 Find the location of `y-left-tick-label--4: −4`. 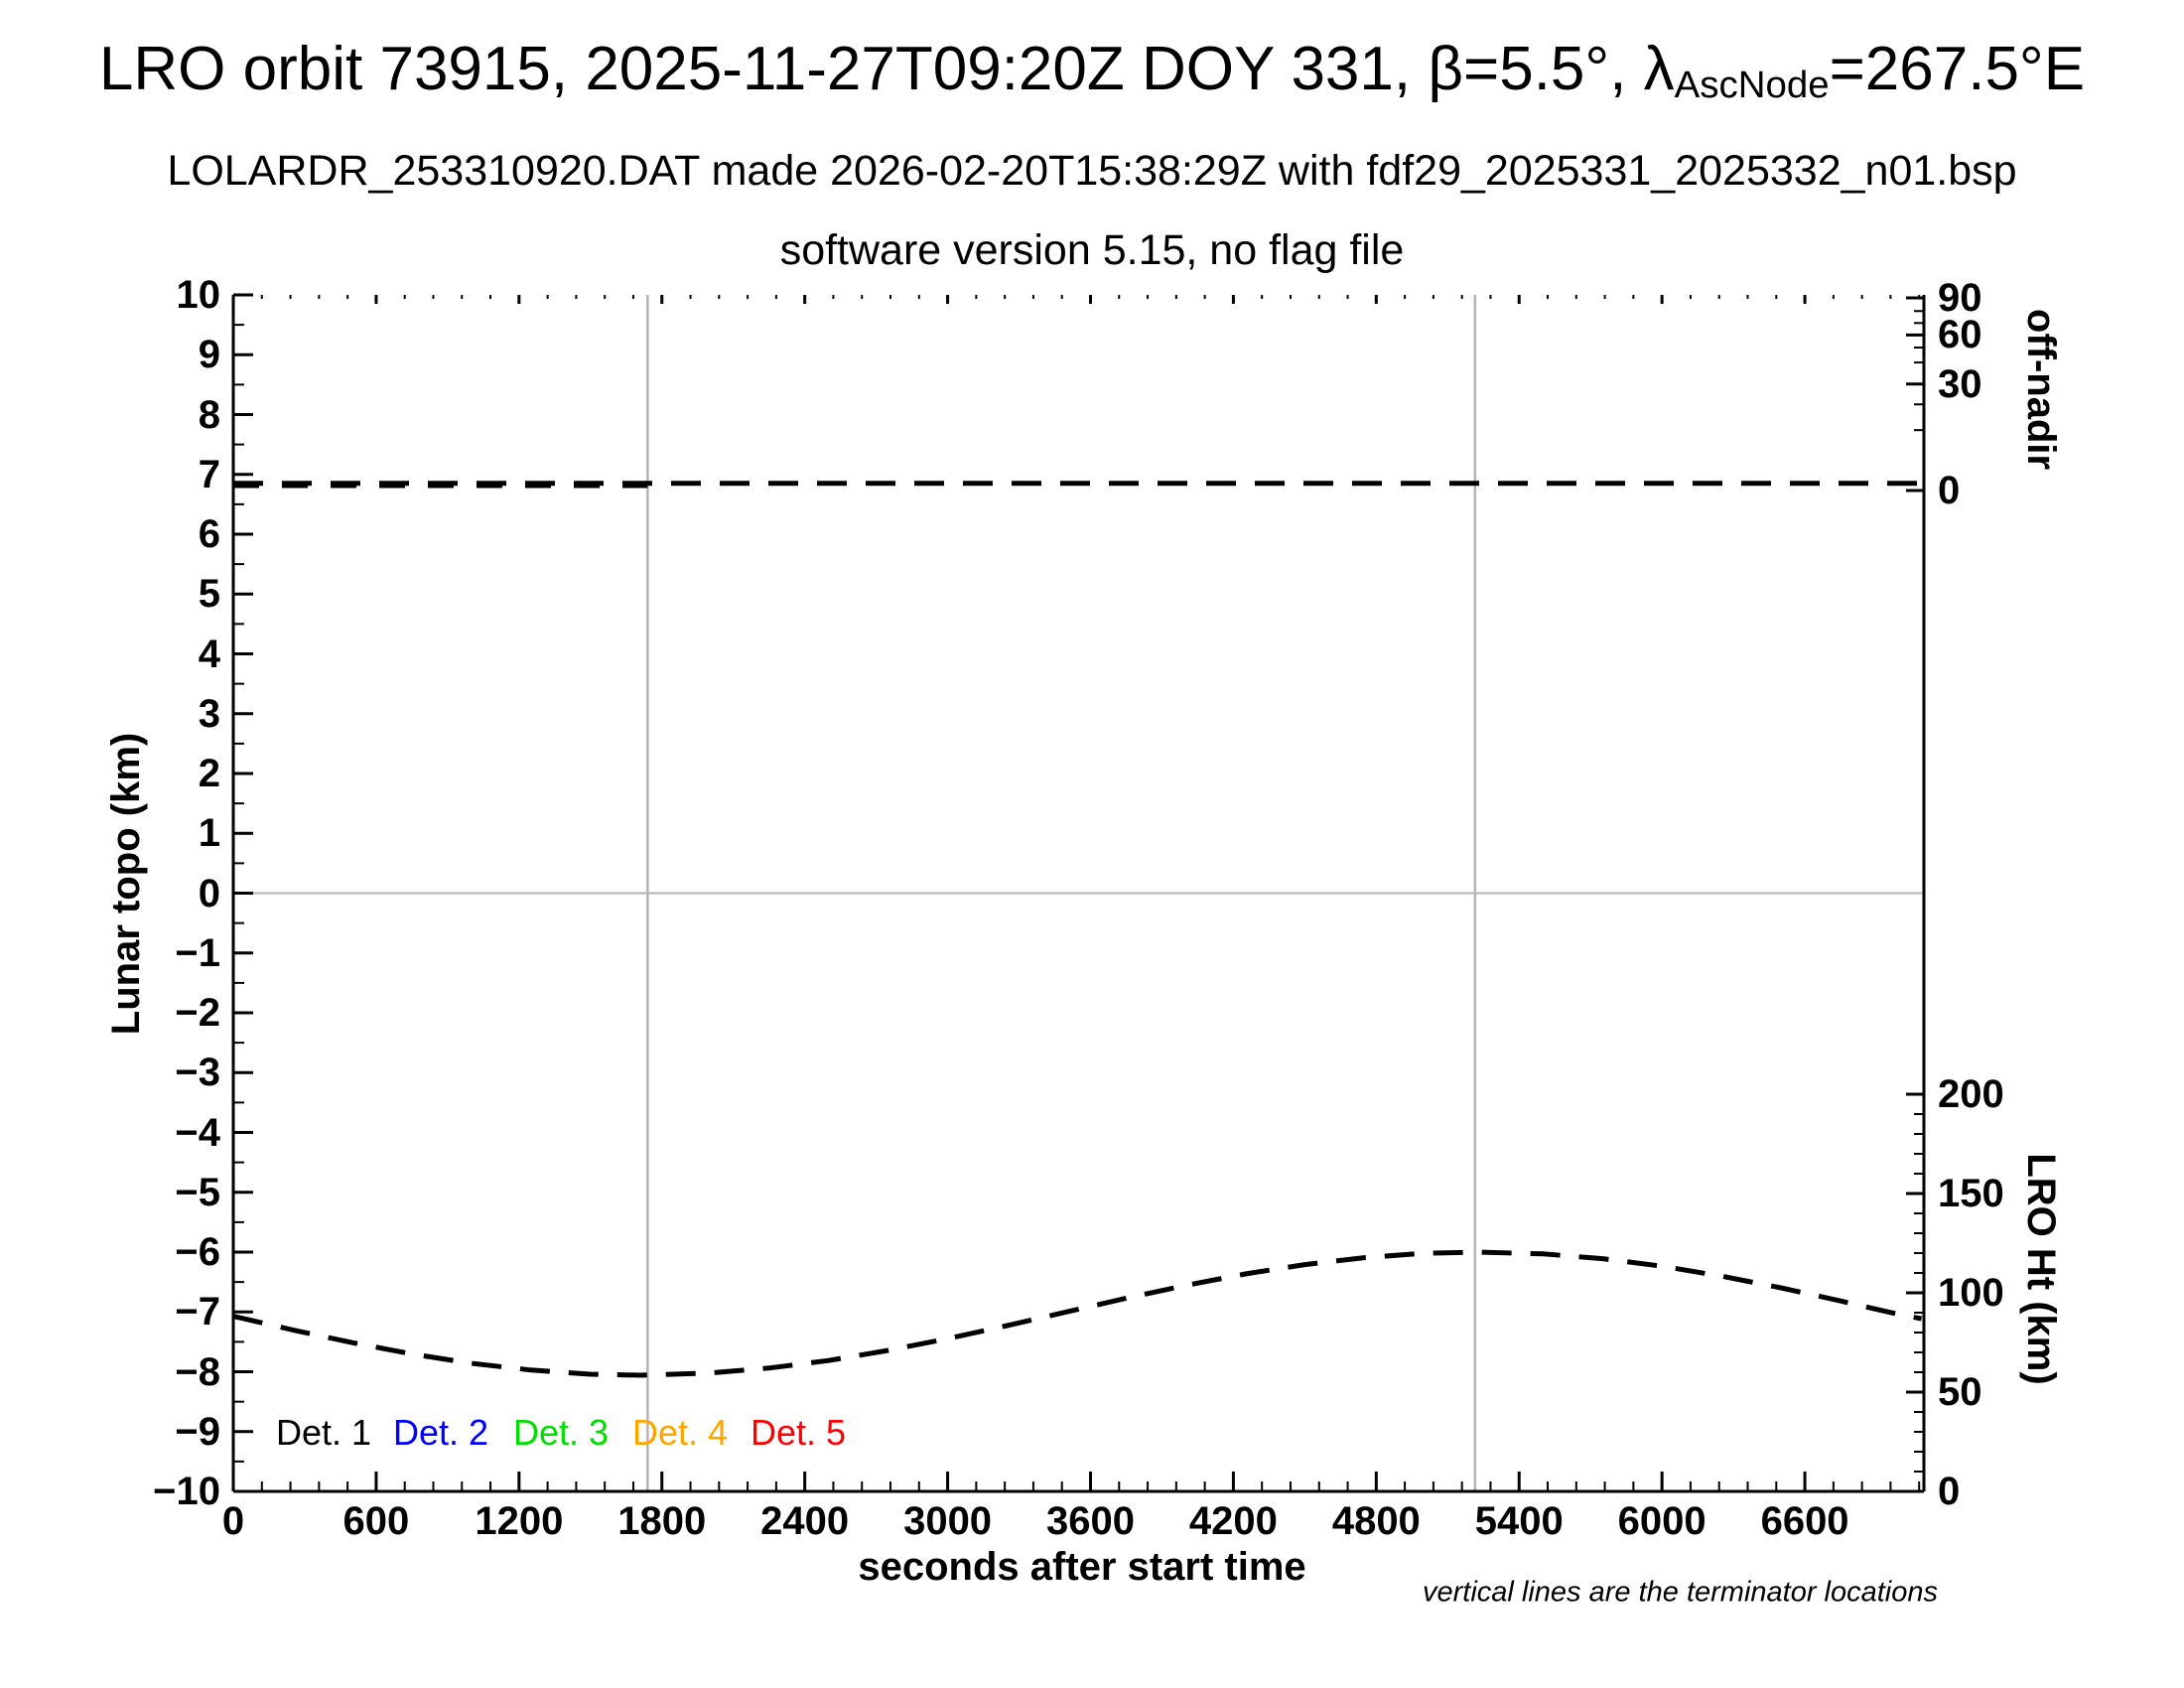

y-left-tick-label--4: −4 is located at coordinates (197, 1132).